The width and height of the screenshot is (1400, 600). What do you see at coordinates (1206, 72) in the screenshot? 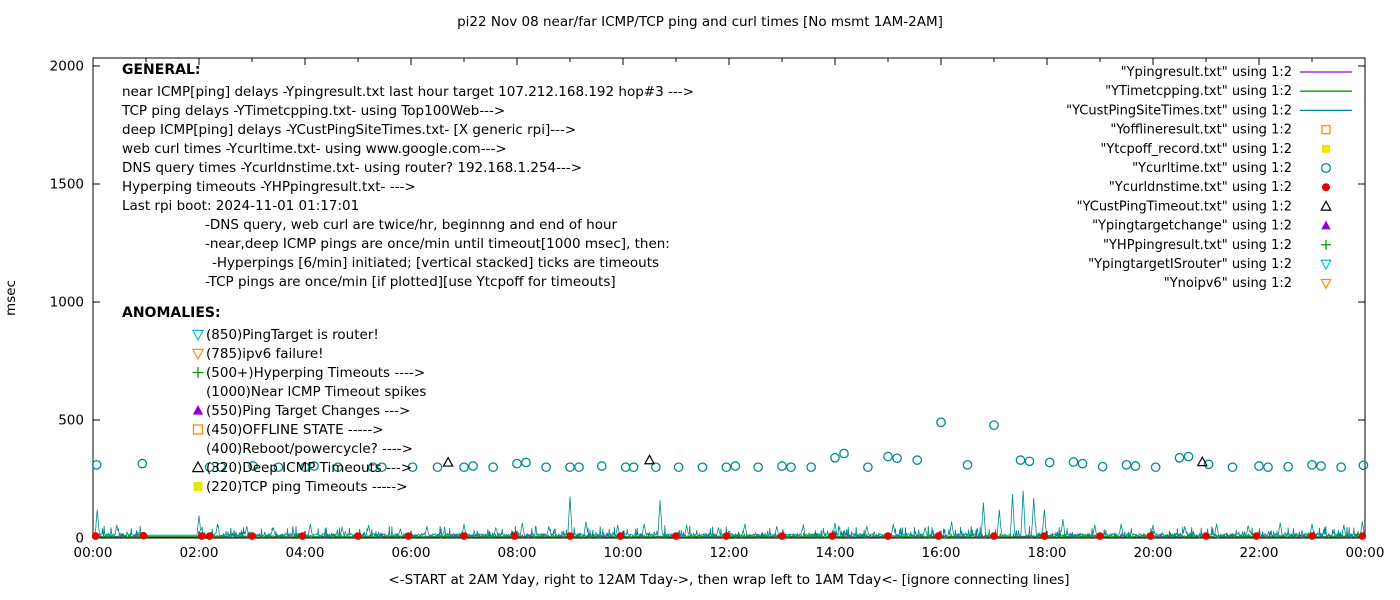
I see `legend-label: "Ypingresult.txt" using 1:2` at bounding box center [1206, 72].